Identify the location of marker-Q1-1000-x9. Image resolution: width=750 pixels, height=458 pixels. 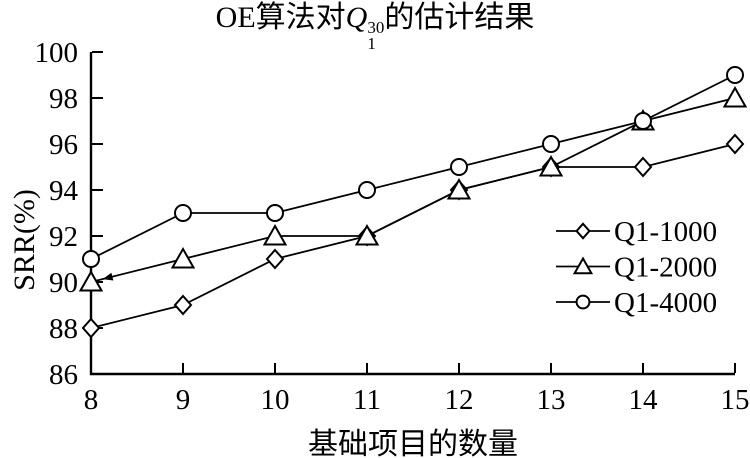
(183, 305).